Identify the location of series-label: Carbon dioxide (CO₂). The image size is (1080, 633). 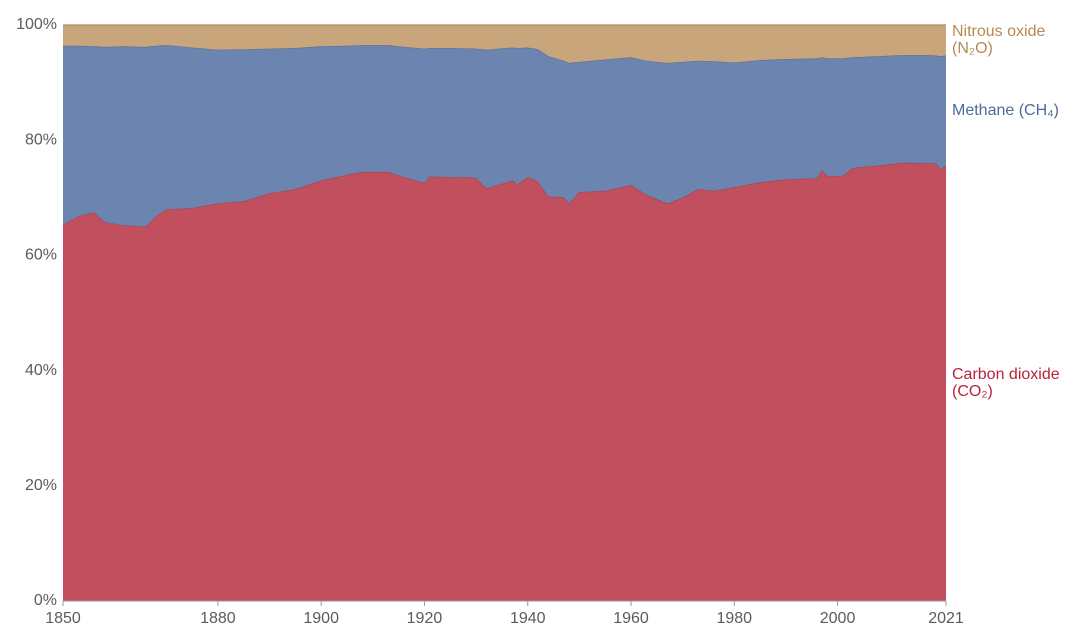
(1006, 383).